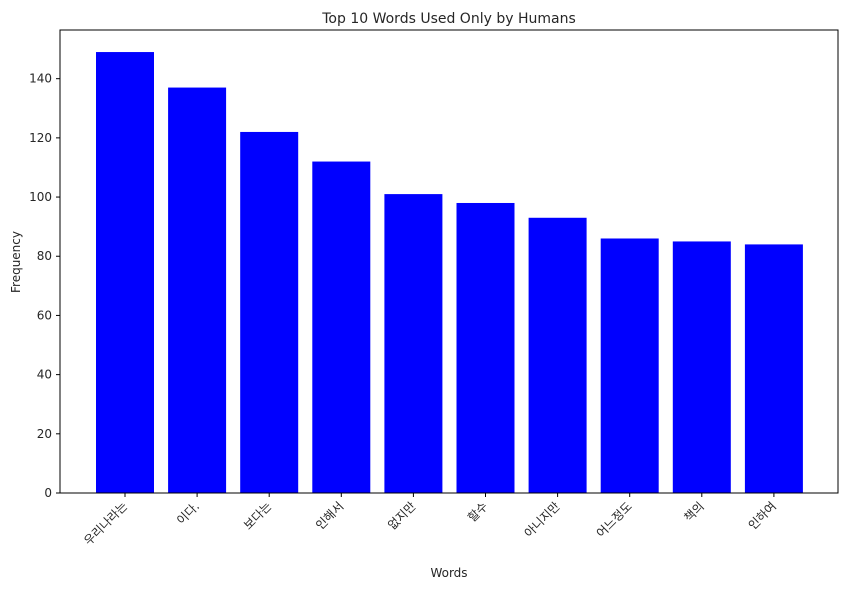  I want to click on y-tick-label: 80, so click(44, 256).